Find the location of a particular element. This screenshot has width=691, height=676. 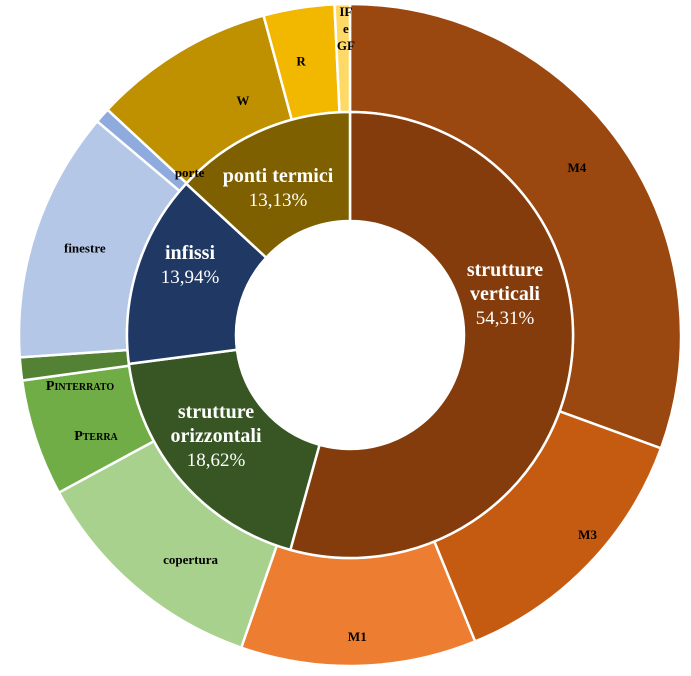

inner-value-ponti-termici: 13,13% is located at coordinates (278, 200).